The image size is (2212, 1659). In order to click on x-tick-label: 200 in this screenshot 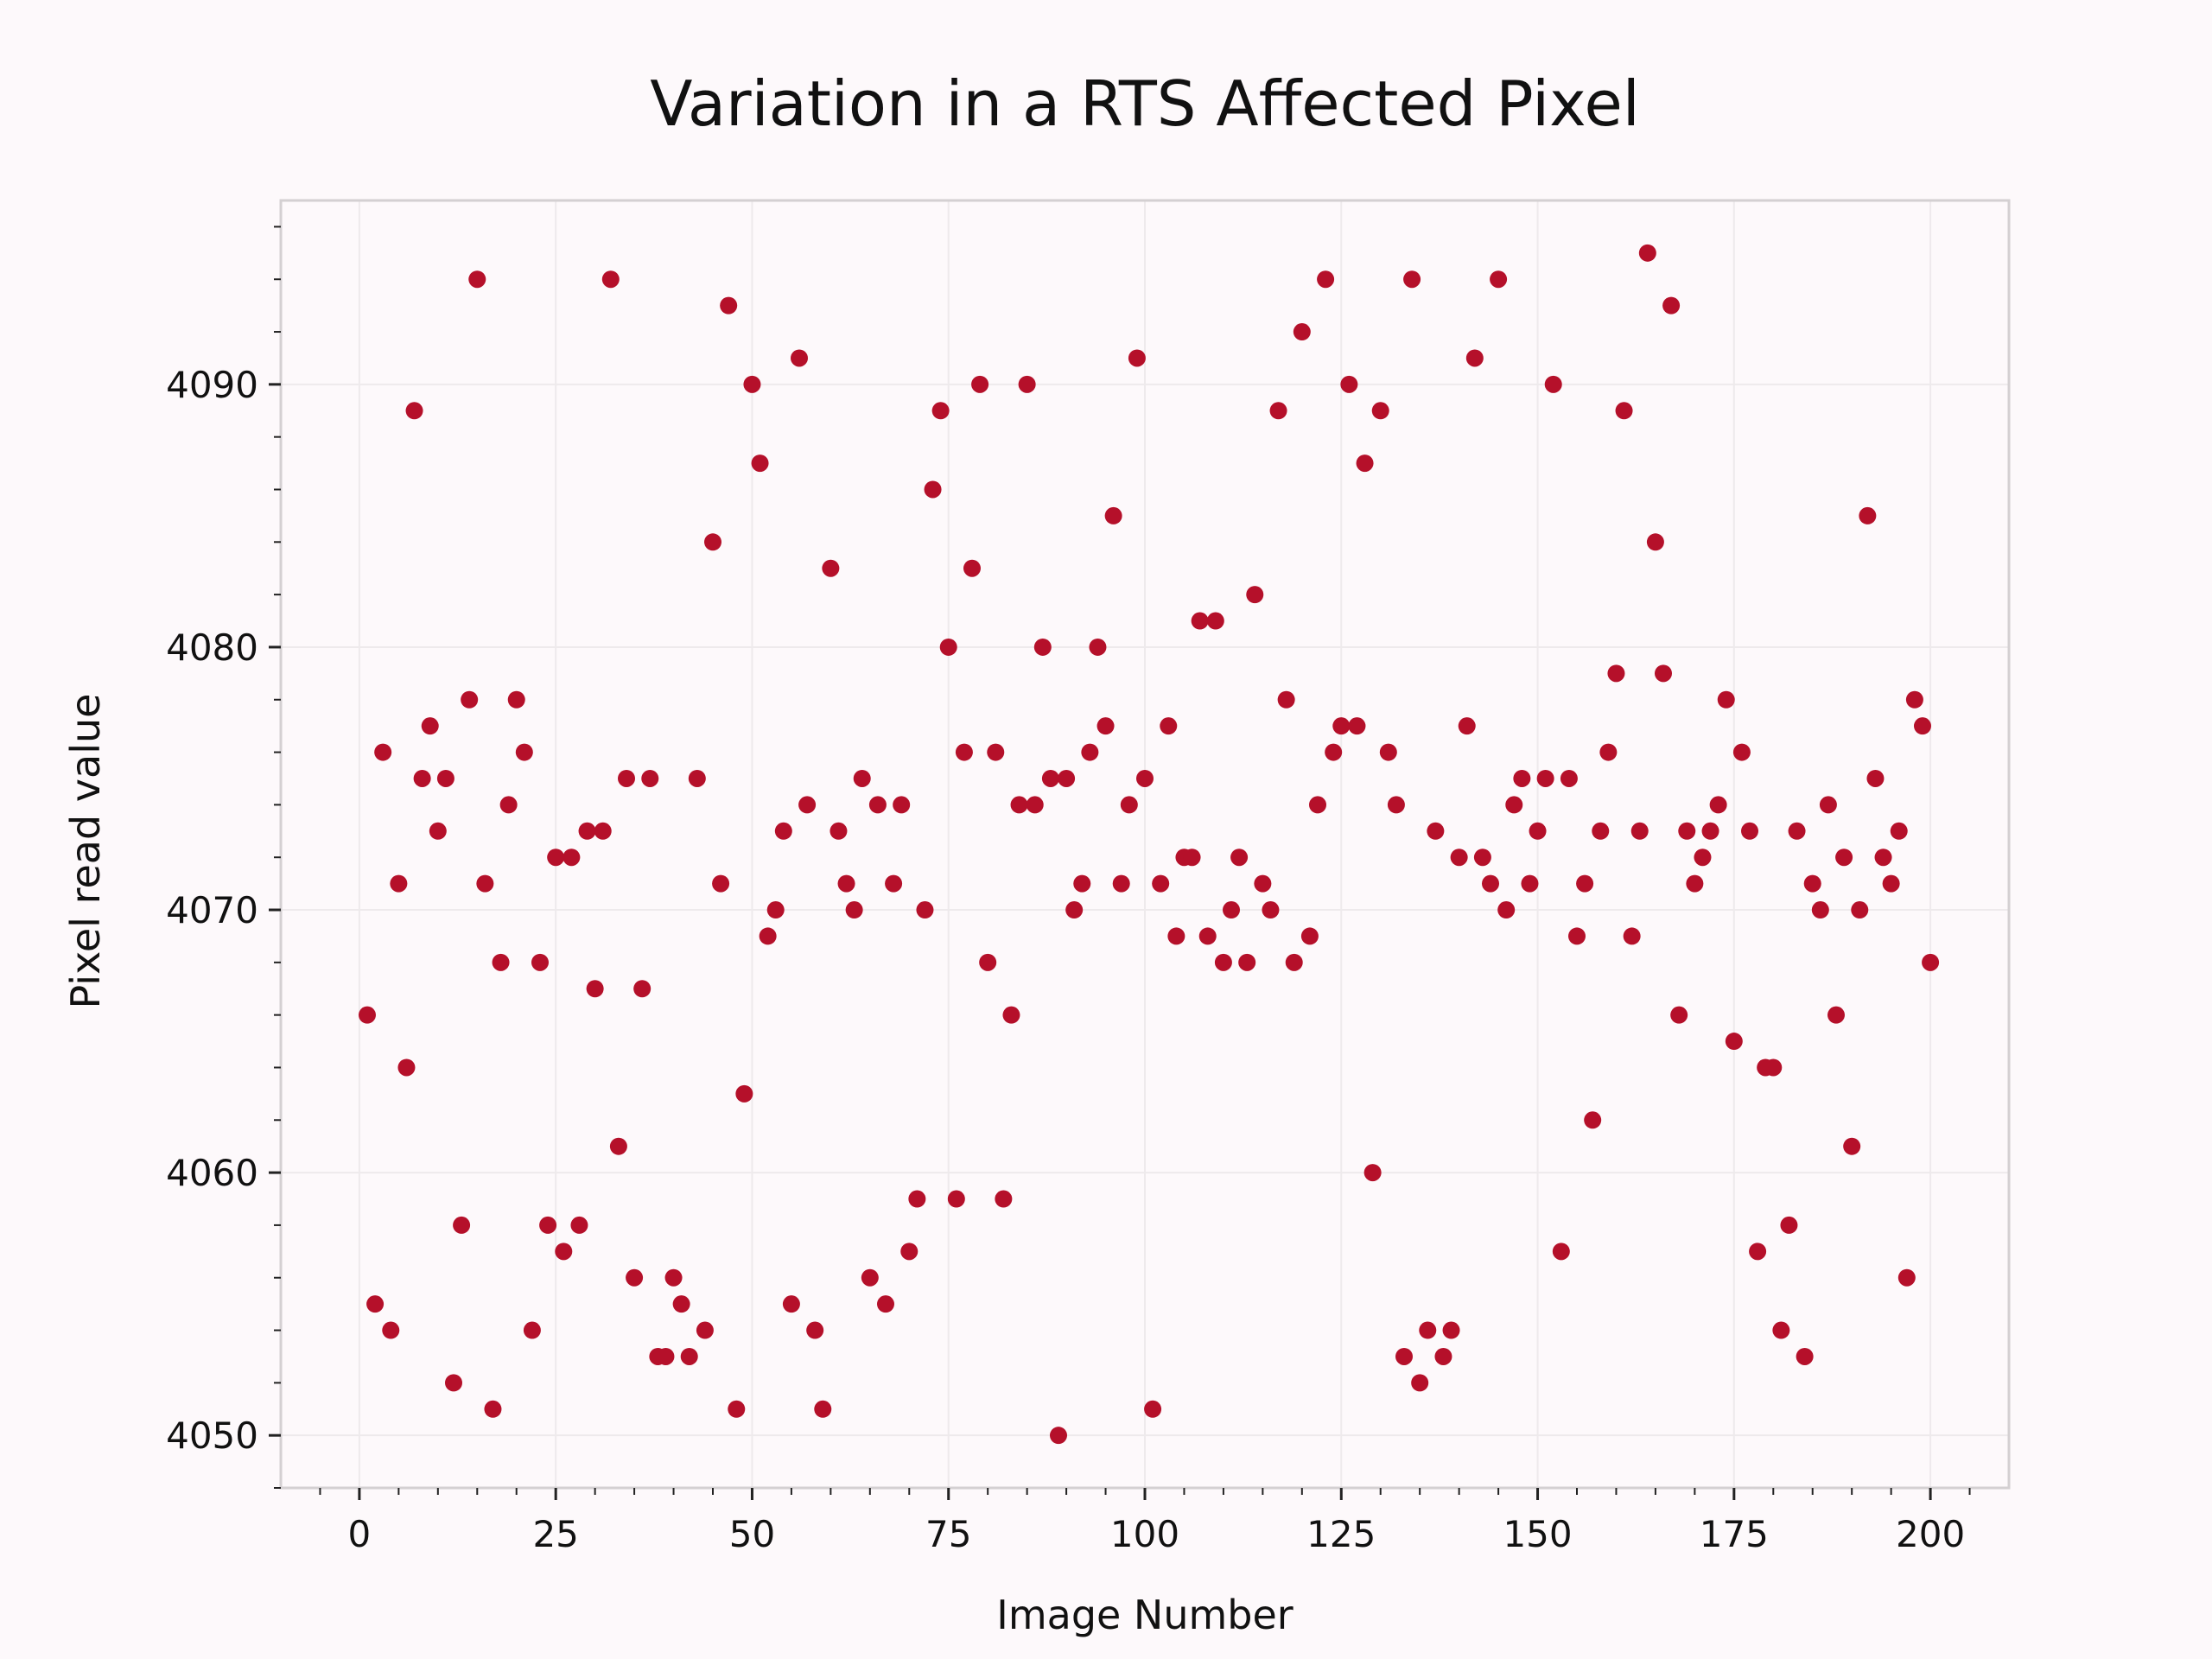, I will do `click(1930, 1534)`.